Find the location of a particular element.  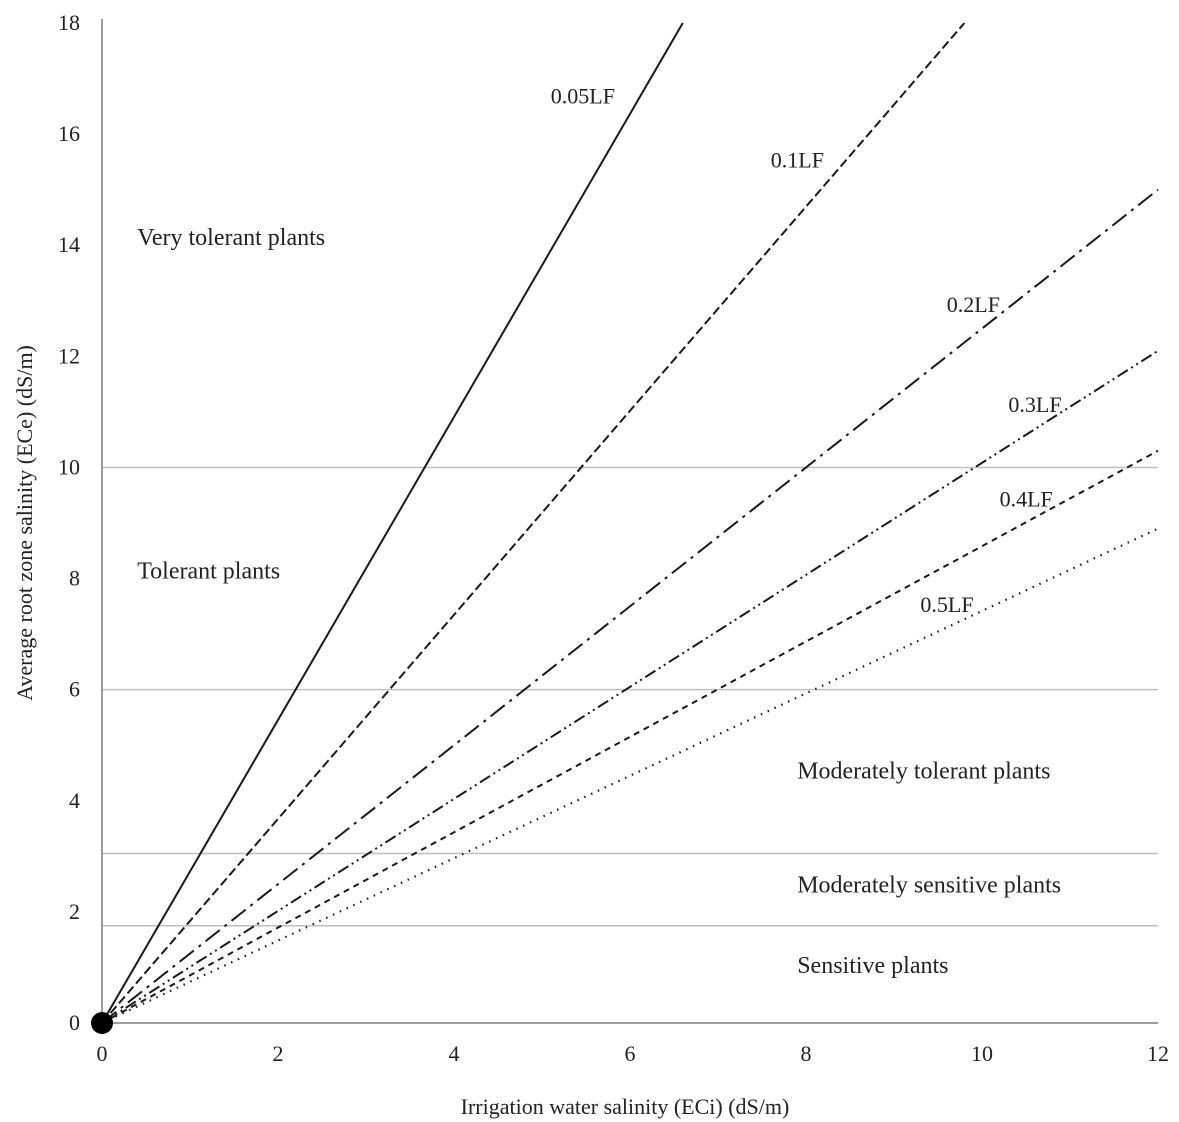

y-axis-title: Average root zone salinity (ECe) (dS/m) is located at coordinates (24, 523).